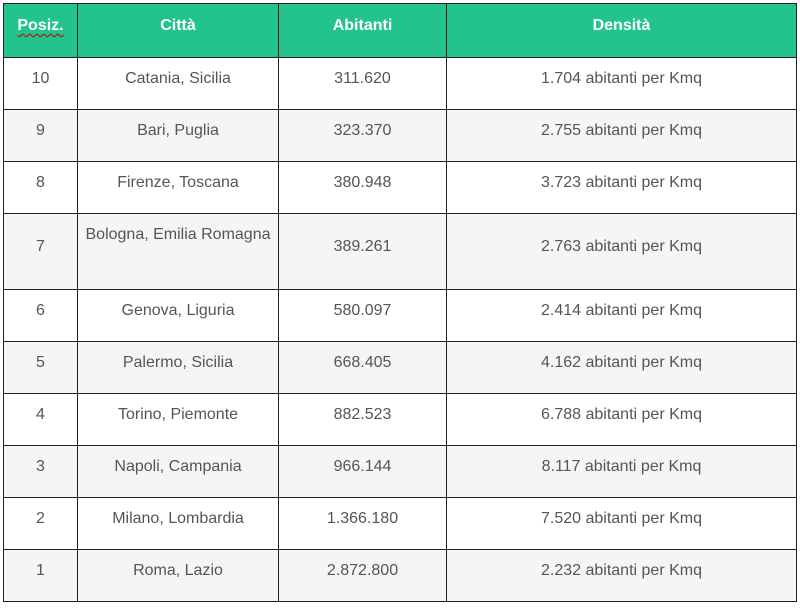  Describe the element at coordinates (621, 135) in the screenshot. I see `cell-density: 2.755 abitanti per Kmq` at that location.